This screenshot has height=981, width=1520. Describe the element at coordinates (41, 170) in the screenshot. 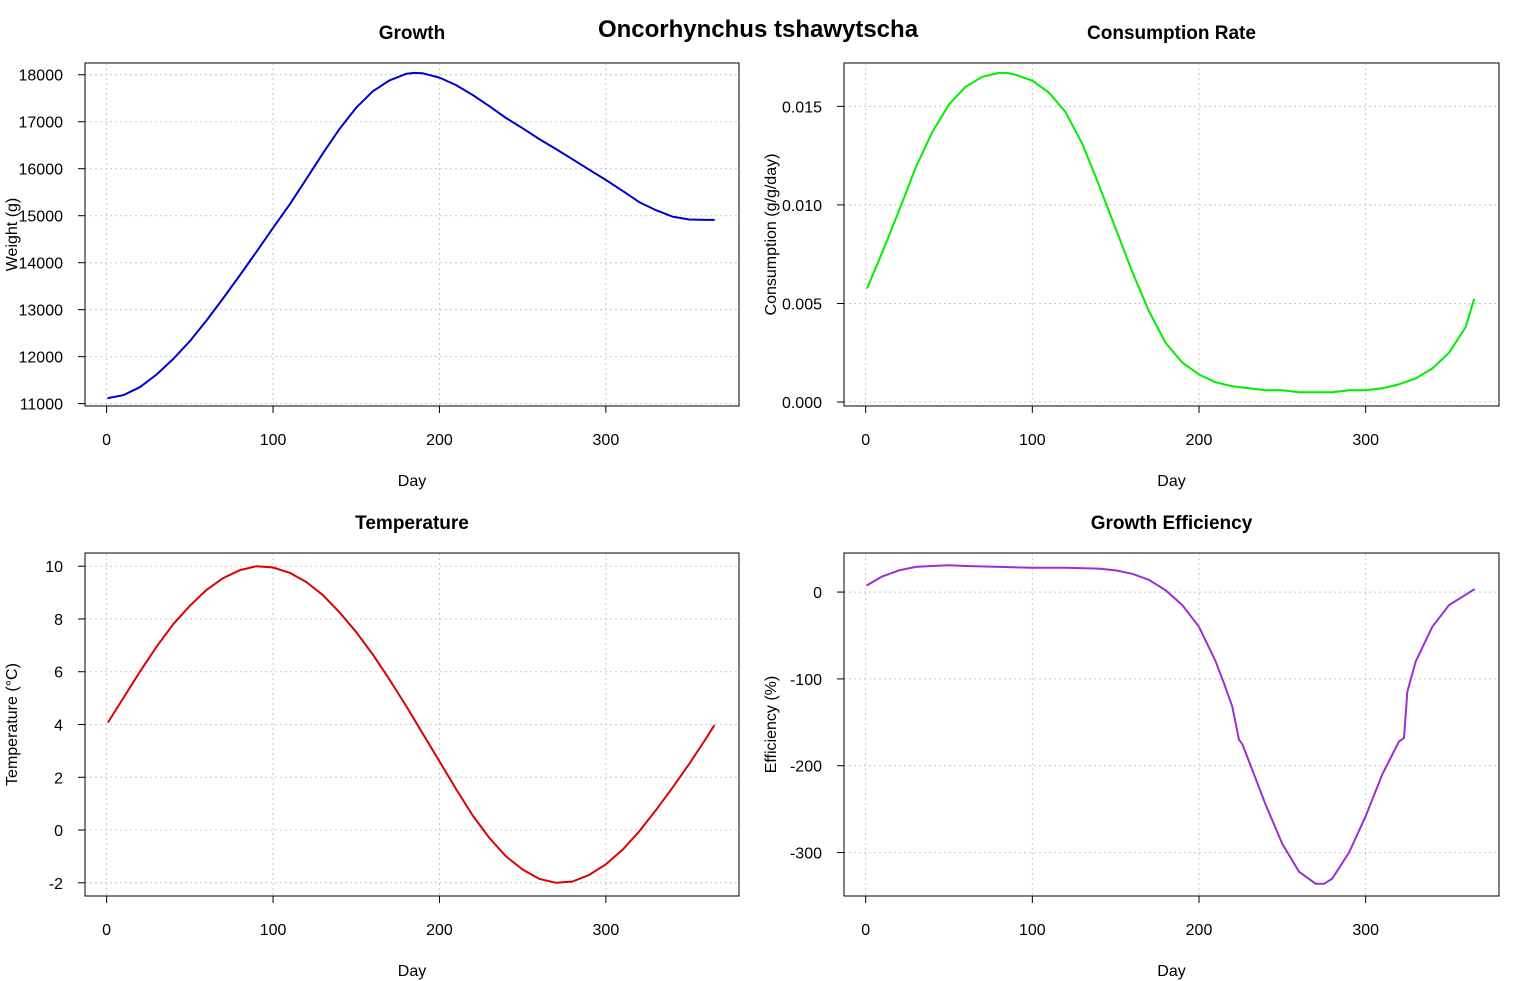

I see `y-tick-label: 16000` at that location.